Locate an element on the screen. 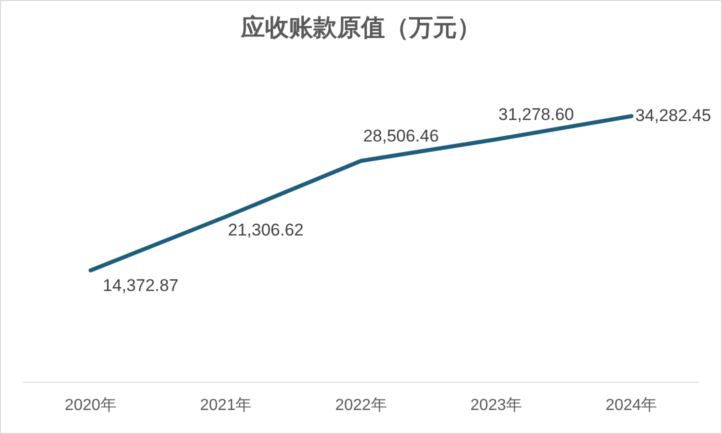 This screenshot has width=722, height=434. chart-title: 应收账款原值（万元） is located at coordinates (360, 28).